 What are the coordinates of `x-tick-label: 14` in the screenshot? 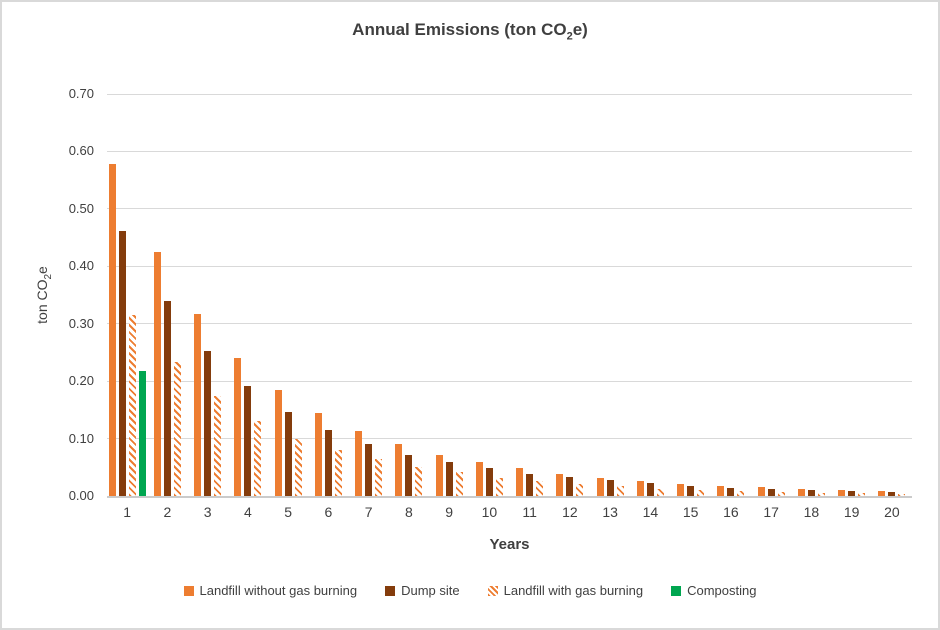 It's located at (650, 512).